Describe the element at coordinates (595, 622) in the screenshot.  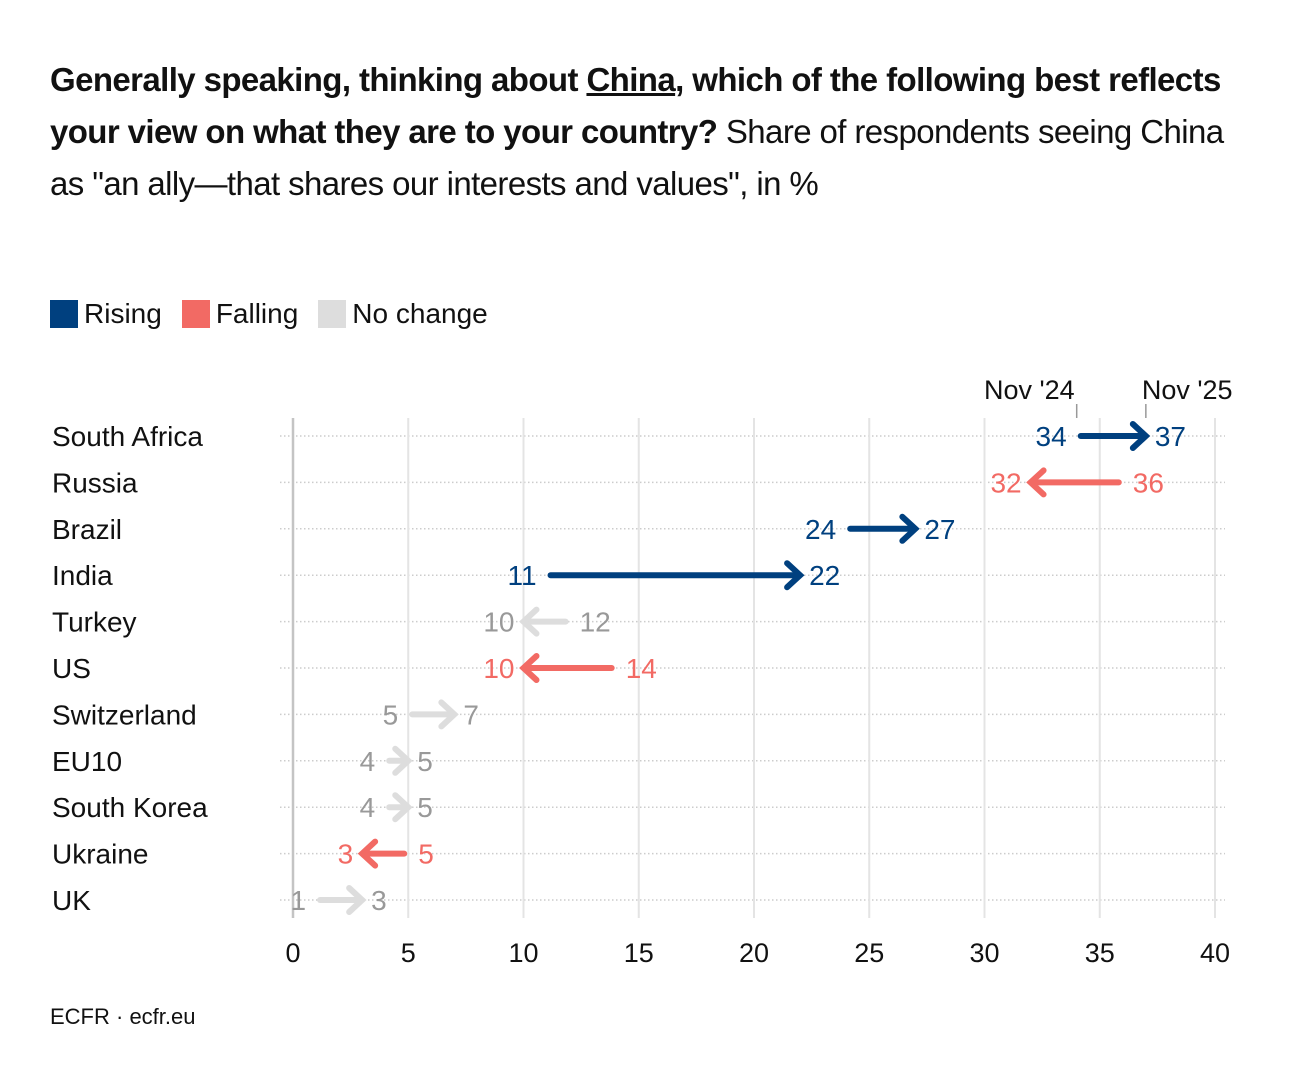
I see `start-value-label: 12` at that location.